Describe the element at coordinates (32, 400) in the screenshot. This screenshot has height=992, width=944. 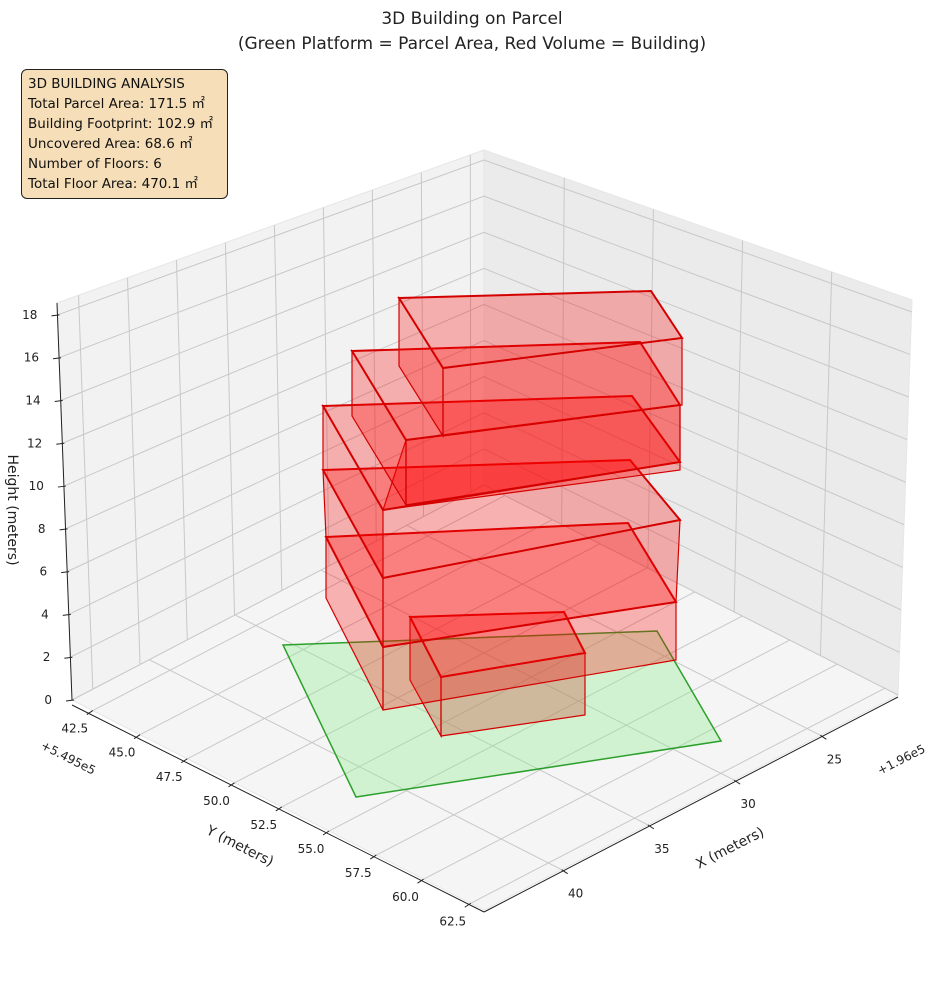
I see `z-tick-label: 14` at that location.